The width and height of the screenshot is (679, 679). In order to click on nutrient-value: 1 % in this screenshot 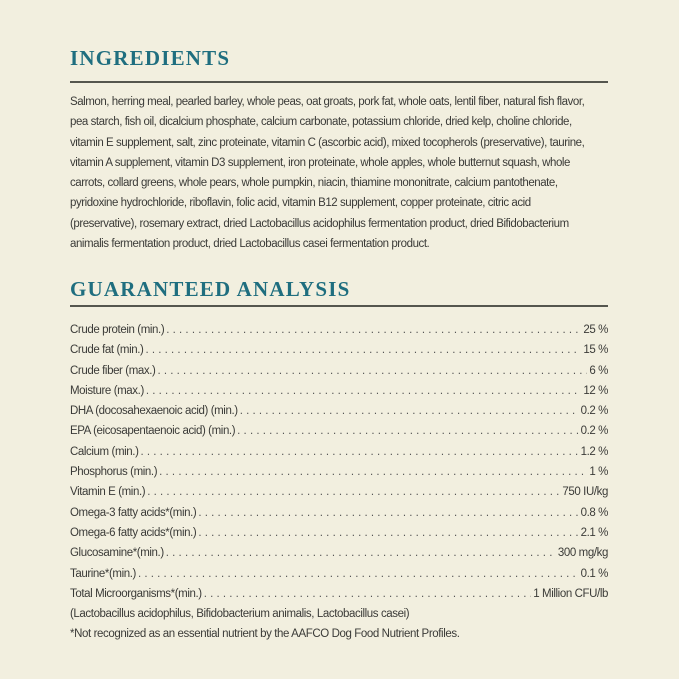, I will do `click(598, 472)`.